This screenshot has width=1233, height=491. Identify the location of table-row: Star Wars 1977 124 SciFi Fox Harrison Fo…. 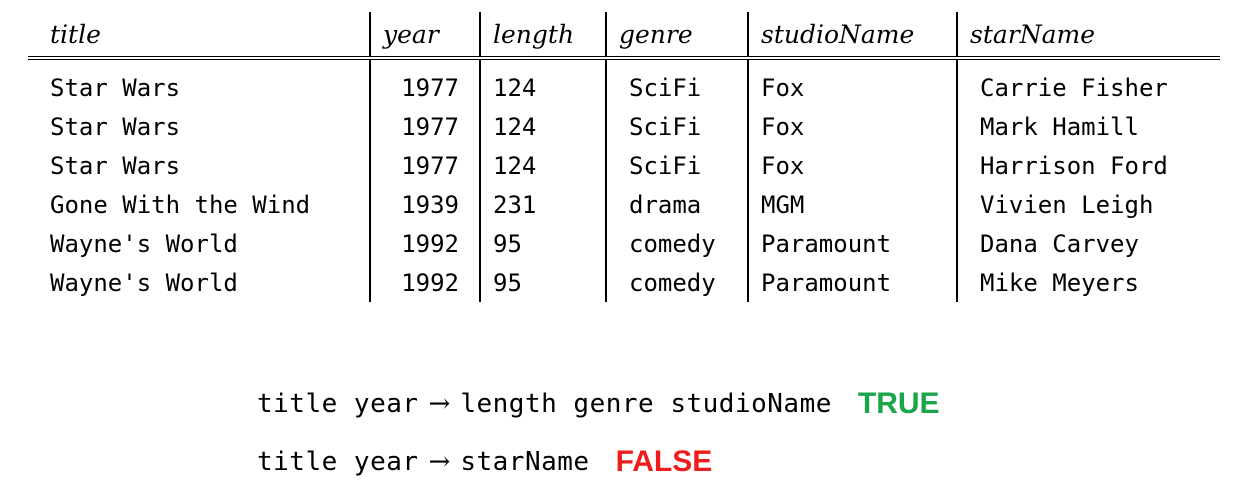
(624, 165).